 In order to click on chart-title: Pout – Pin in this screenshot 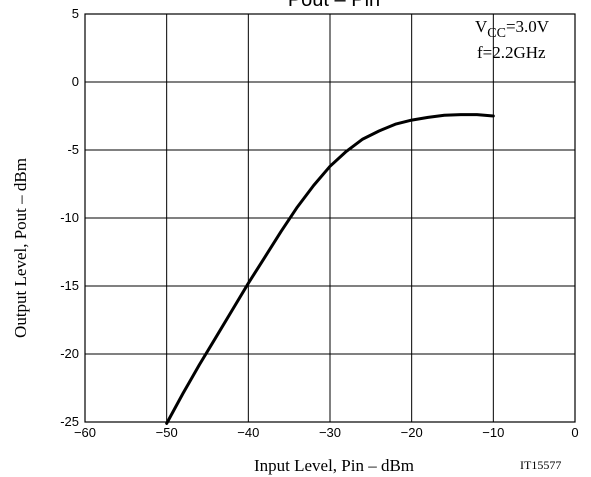, I will do `click(334, 5)`.